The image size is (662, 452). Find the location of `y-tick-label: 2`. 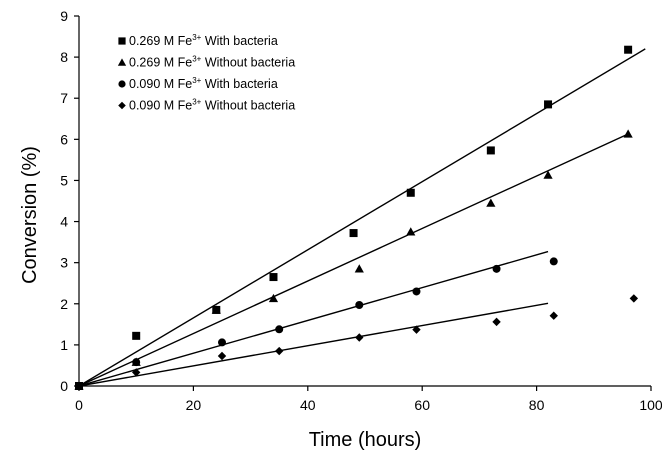

y-tick-label: 2 is located at coordinates (64, 304).